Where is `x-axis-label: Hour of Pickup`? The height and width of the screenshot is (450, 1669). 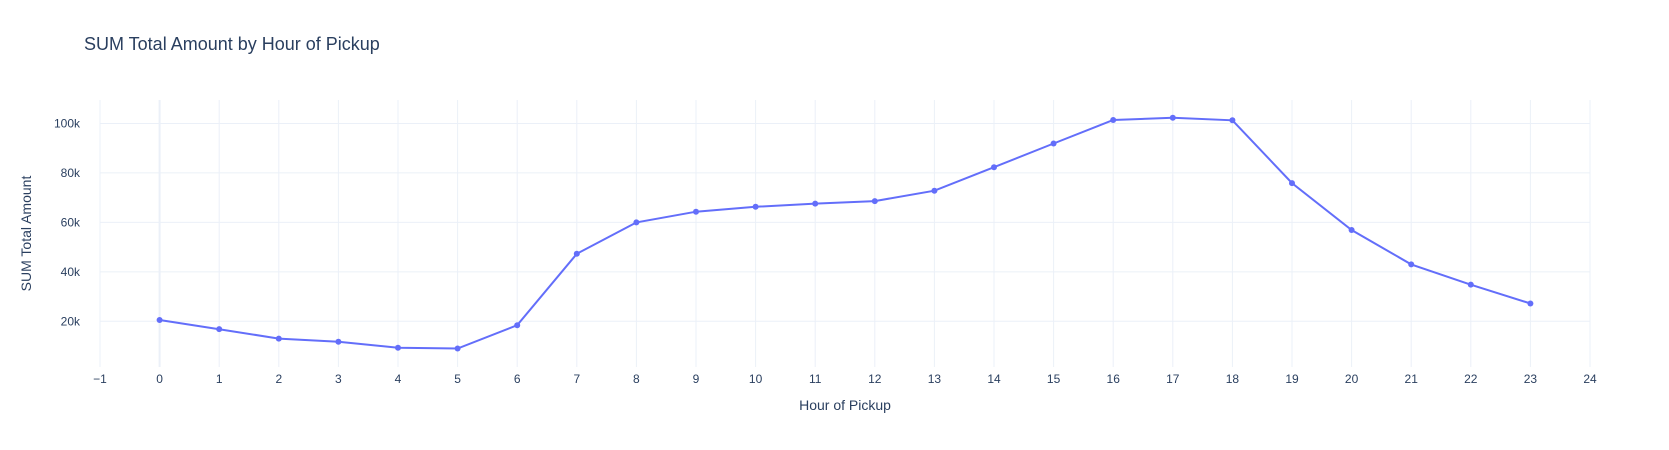
x-axis-label: Hour of Pickup is located at coordinates (845, 405).